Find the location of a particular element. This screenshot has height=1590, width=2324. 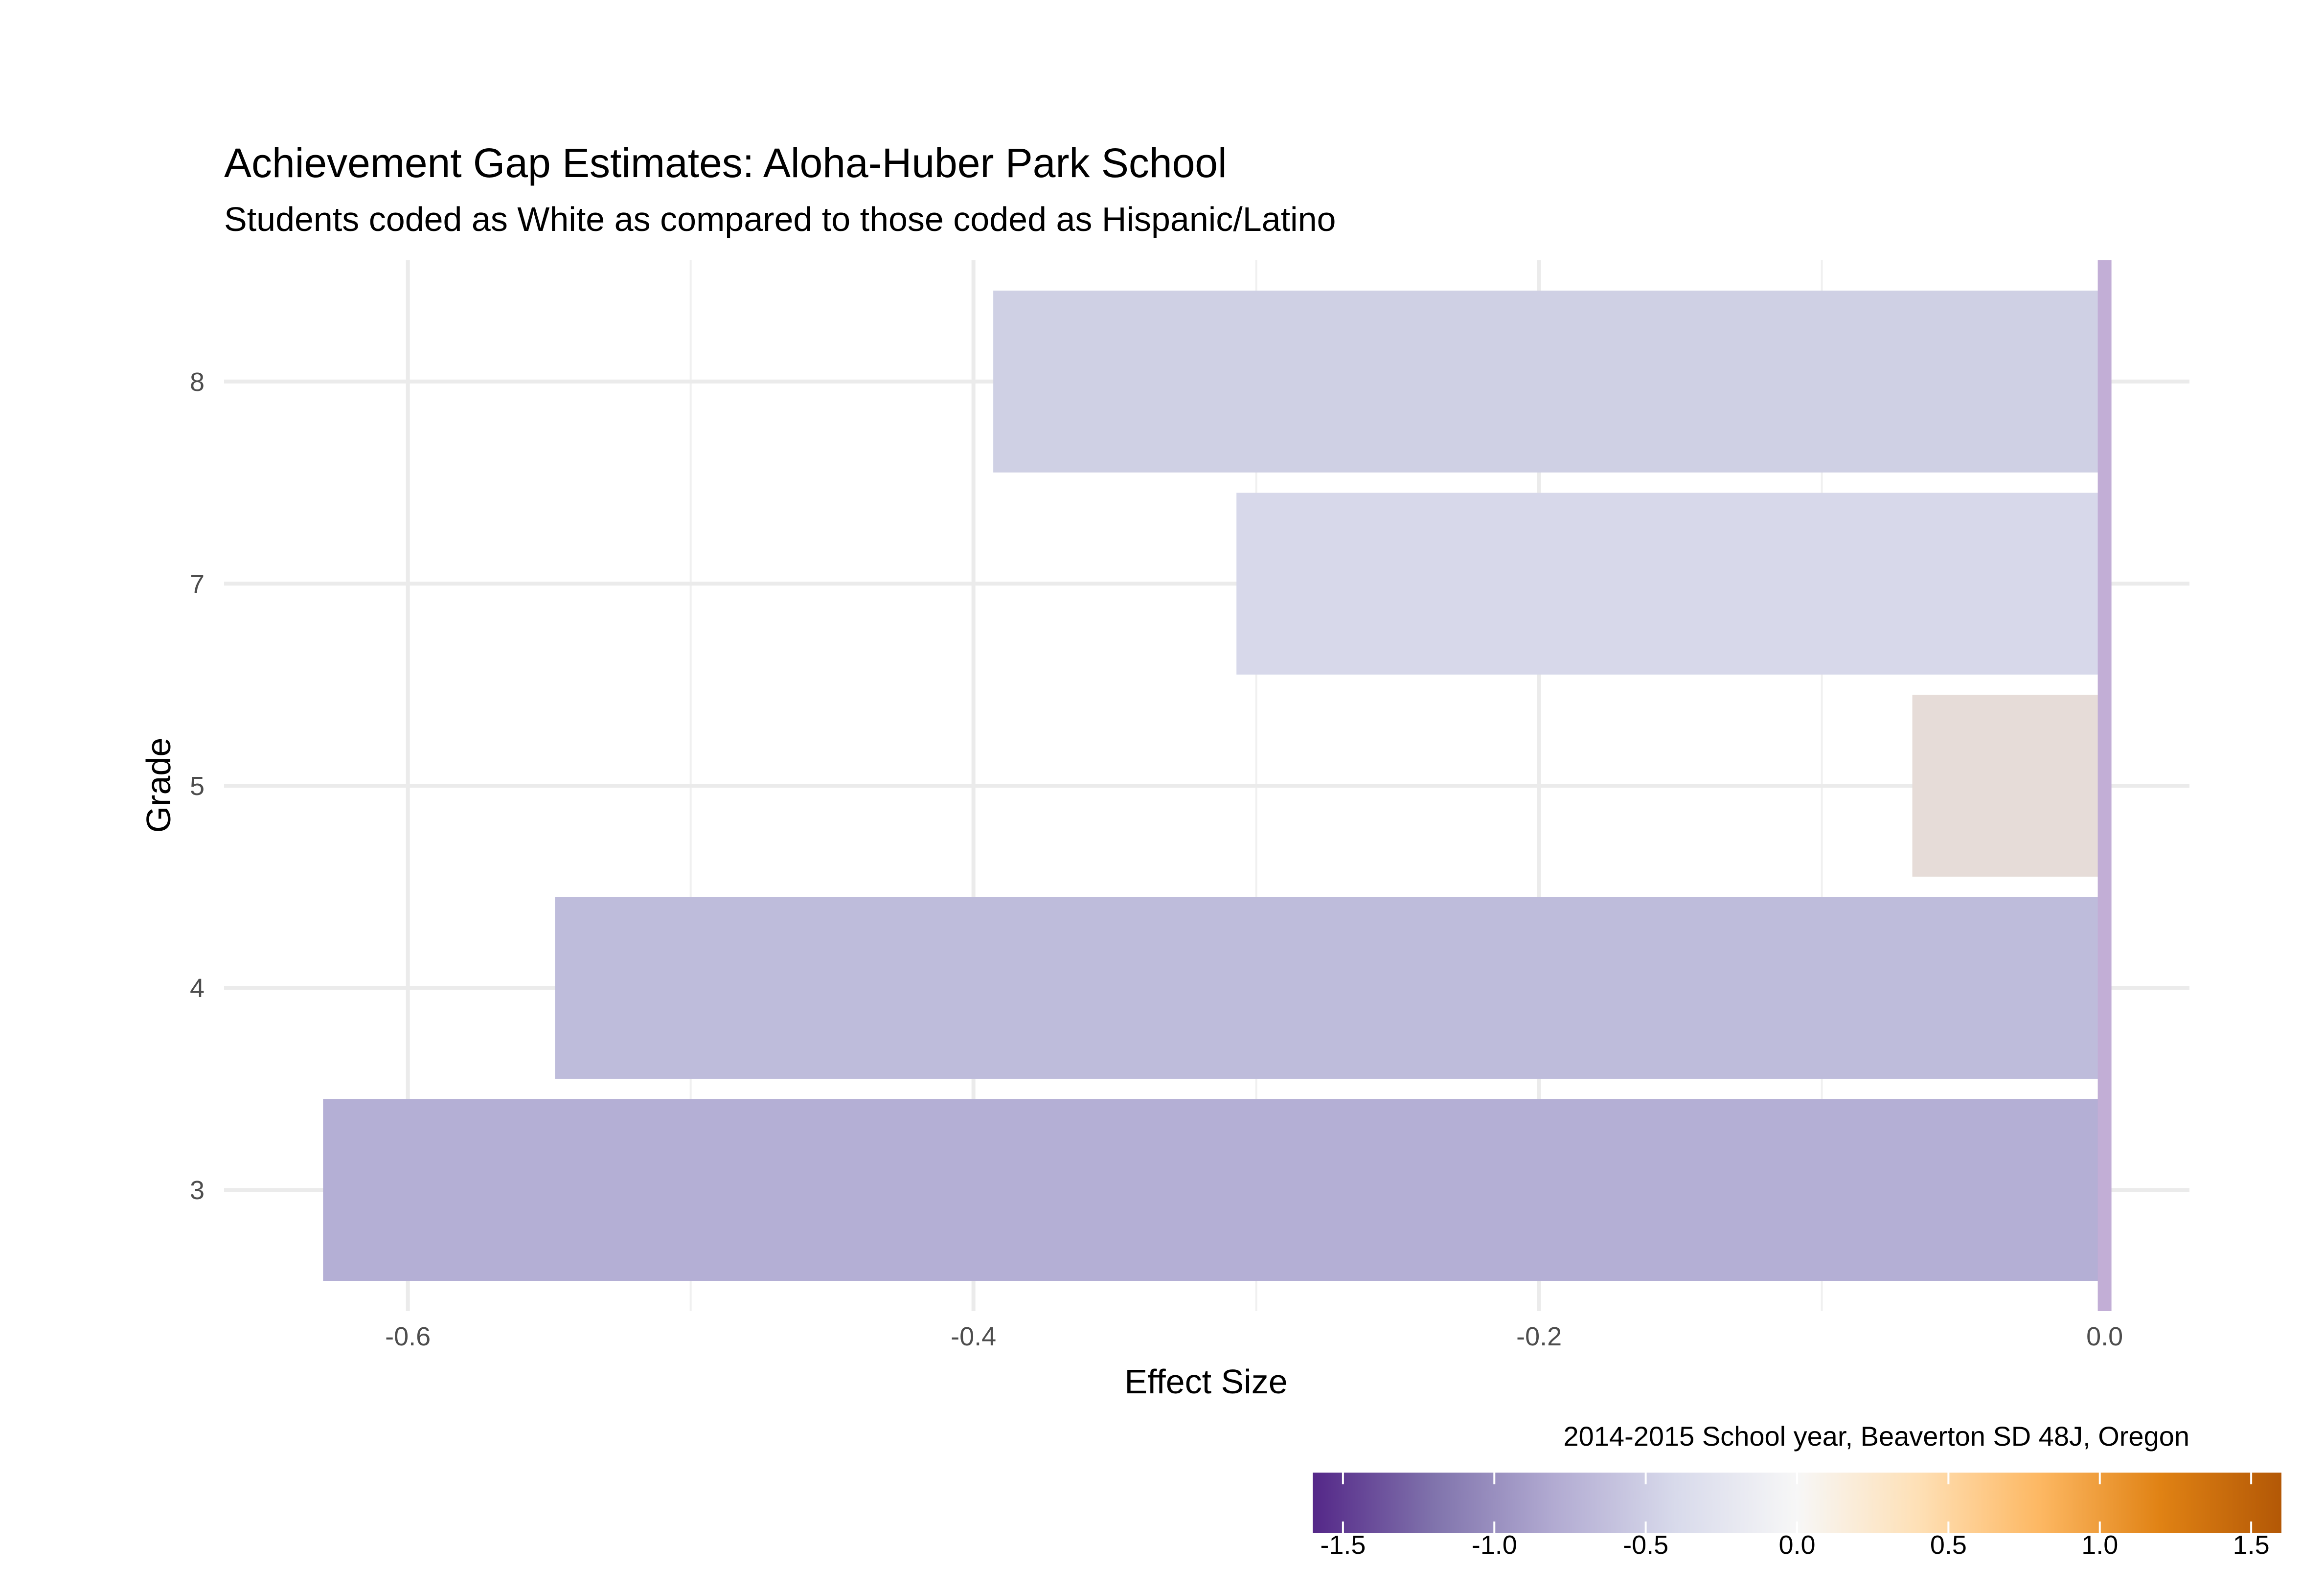

legend-tick-label: -0.5 is located at coordinates (1646, 1545).